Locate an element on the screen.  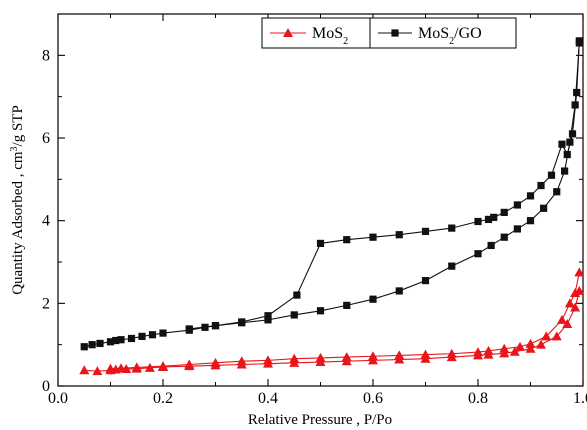
x-tick-label: 0.8 is located at coordinates (478, 398).